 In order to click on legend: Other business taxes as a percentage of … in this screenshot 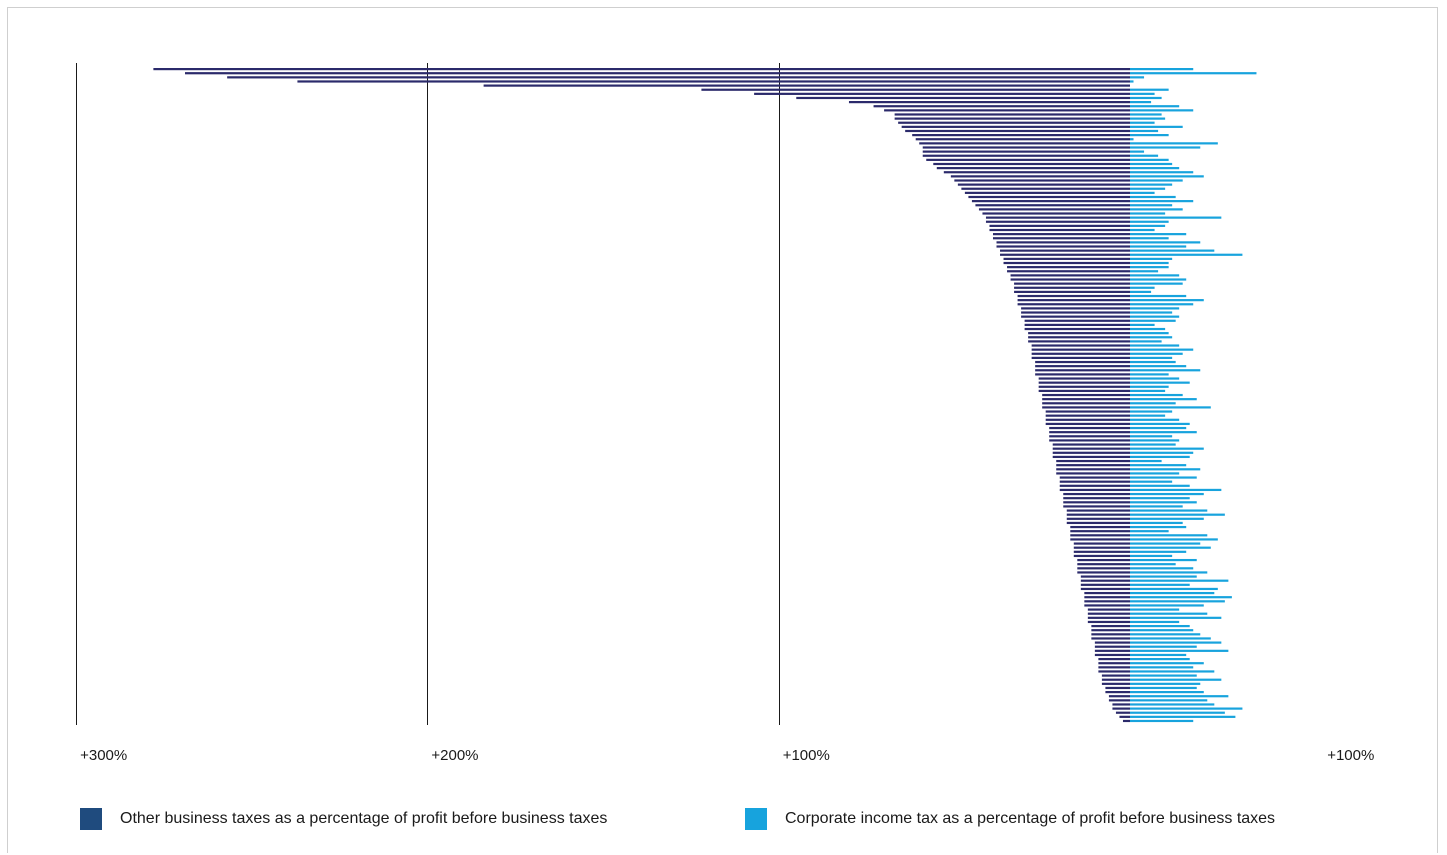, I will do `click(723, 823)`.